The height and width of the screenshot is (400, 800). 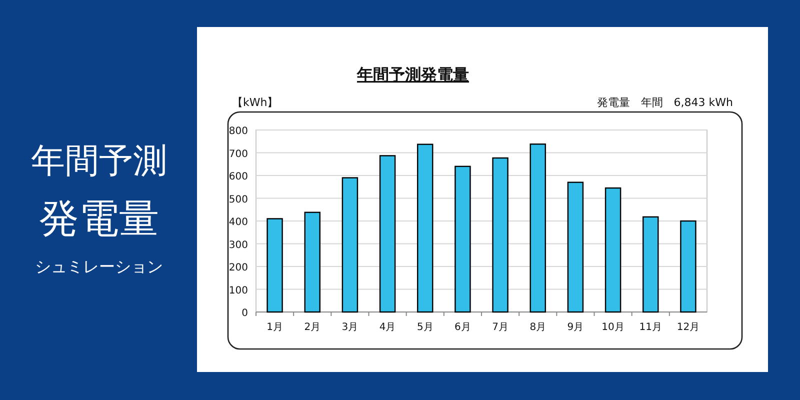 What do you see at coordinates (613, 327) in the screenshot?
I see `x-tick-label: 10月` at bounding box center [613, 327].